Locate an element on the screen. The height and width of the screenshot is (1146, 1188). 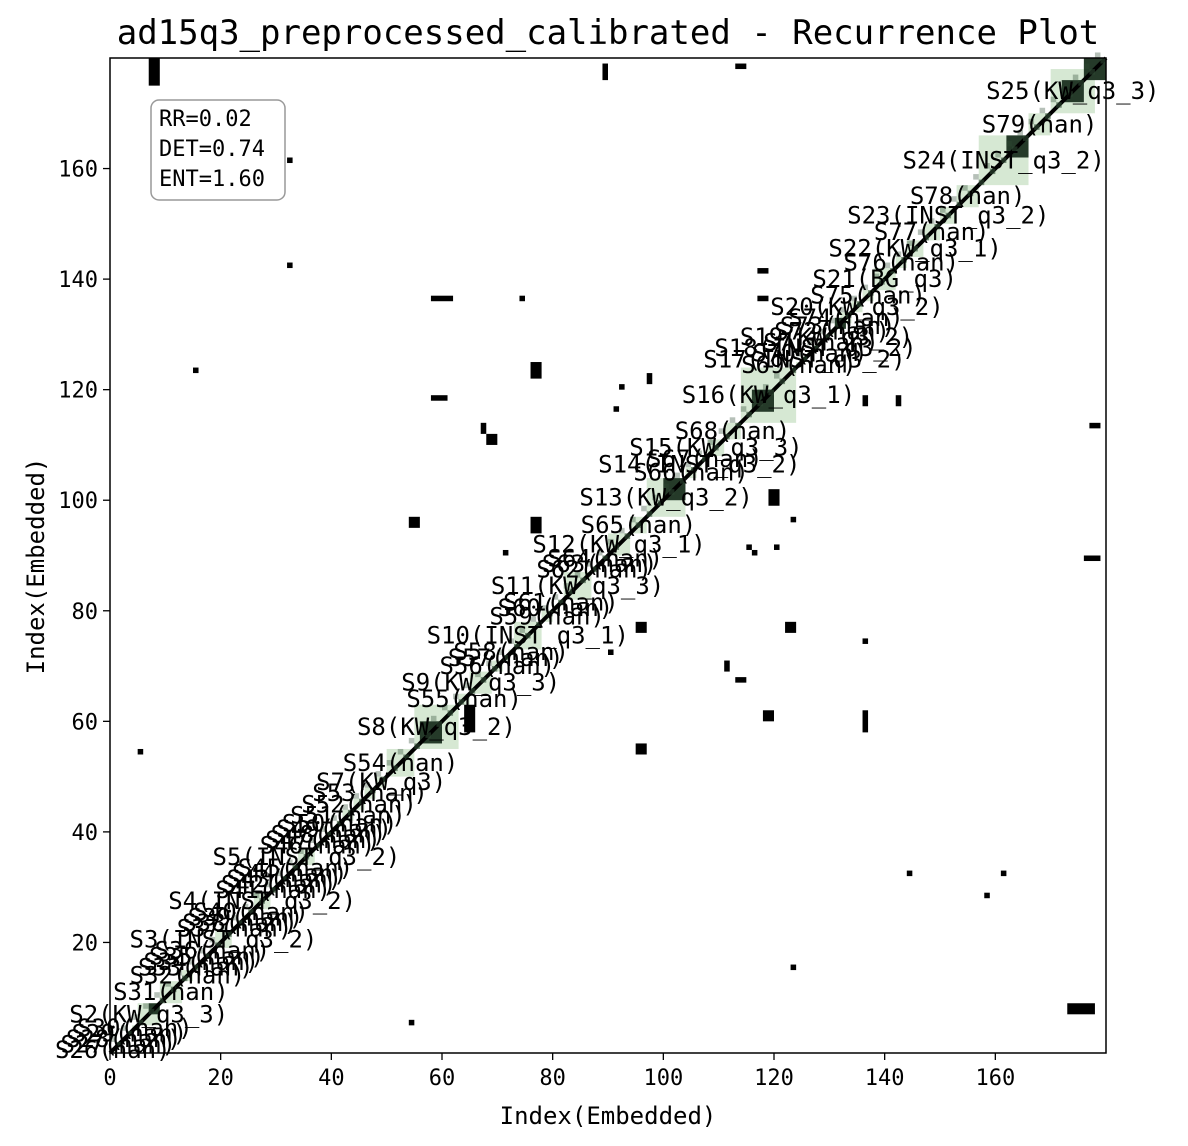
segment-label: S27(nan) is located at coordinates (119, 1045).